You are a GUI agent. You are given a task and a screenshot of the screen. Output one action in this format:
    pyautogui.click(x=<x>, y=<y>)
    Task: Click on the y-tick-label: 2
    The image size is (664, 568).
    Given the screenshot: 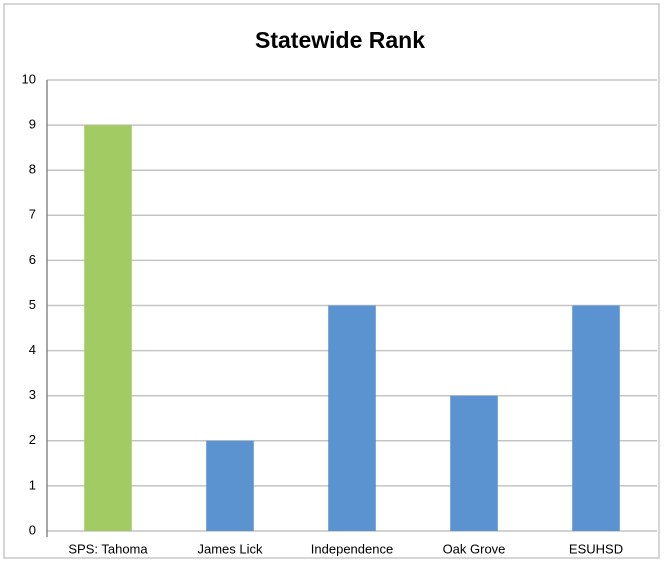 What is the action you would take?
    pyautogui.click(x=32, y=439)
    